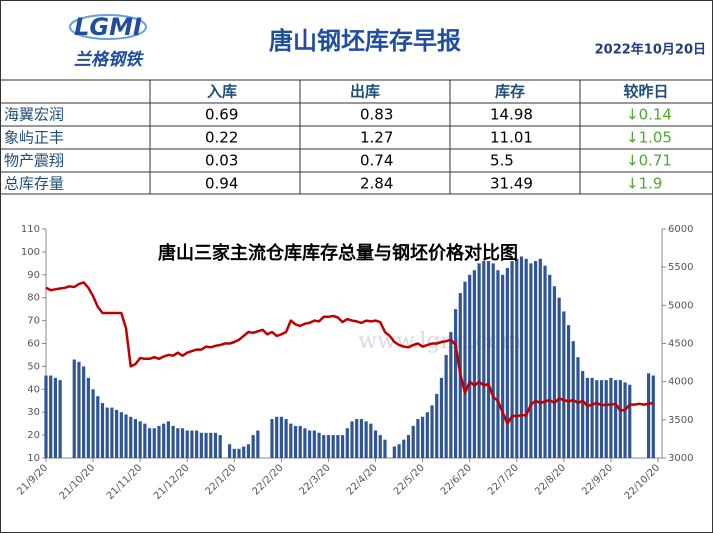 This screenshot has width=713, height=533. I want to click on table-cell: 0.94, so click(221, 184).